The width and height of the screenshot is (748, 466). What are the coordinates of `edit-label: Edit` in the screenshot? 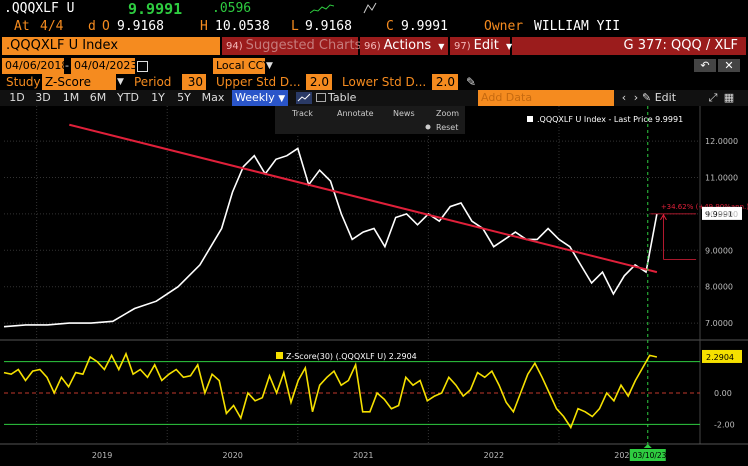 It's located at (486, 45).